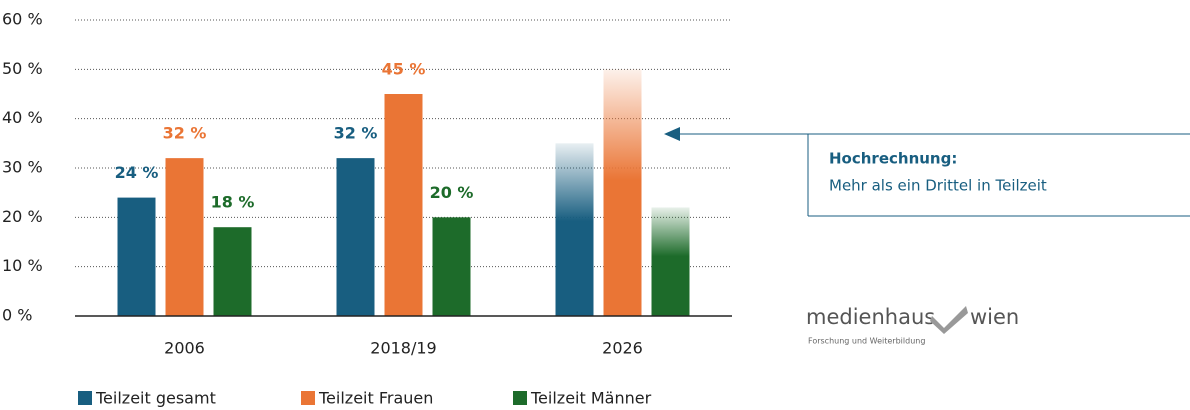  What do you see at coordinates (137, 172) in the screenshot?
I see `data-label: 24 %` at bounding box center [137, 172].